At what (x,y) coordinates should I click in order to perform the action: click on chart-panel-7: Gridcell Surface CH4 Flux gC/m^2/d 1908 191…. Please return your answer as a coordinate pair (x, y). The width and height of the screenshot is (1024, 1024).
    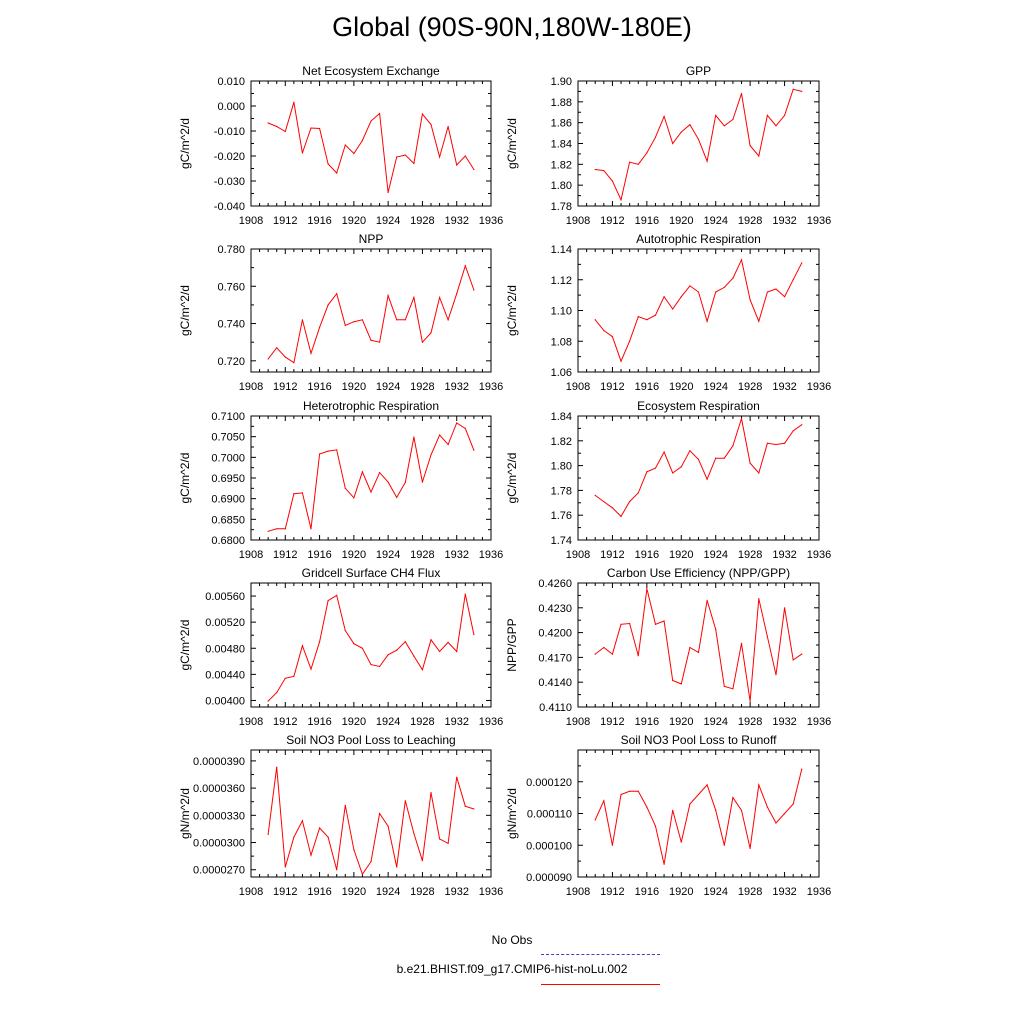
    Looking at the image, I should click on (340, 647).